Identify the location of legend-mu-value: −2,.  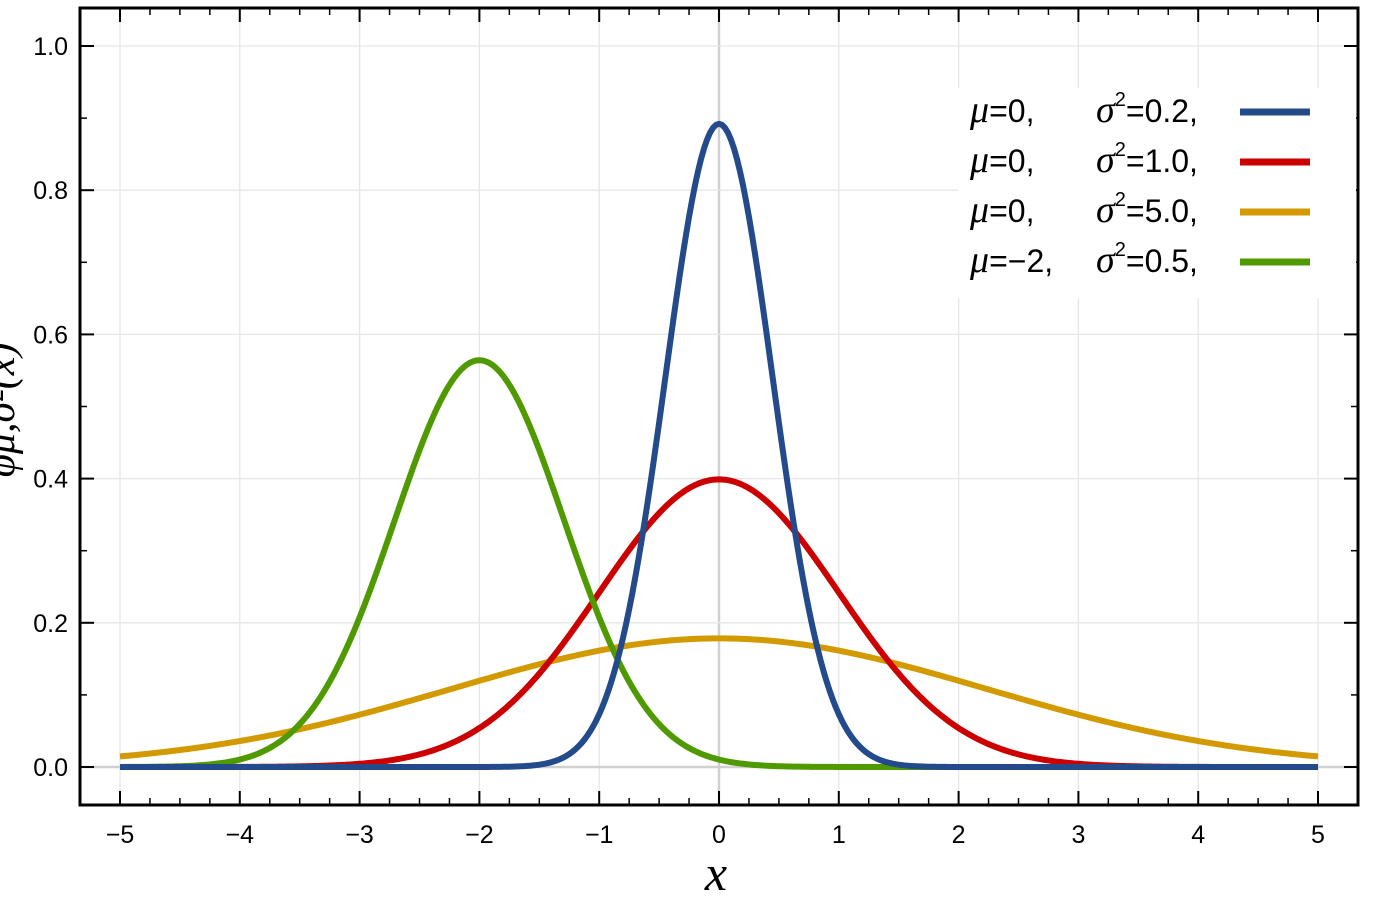
(1030, 261).